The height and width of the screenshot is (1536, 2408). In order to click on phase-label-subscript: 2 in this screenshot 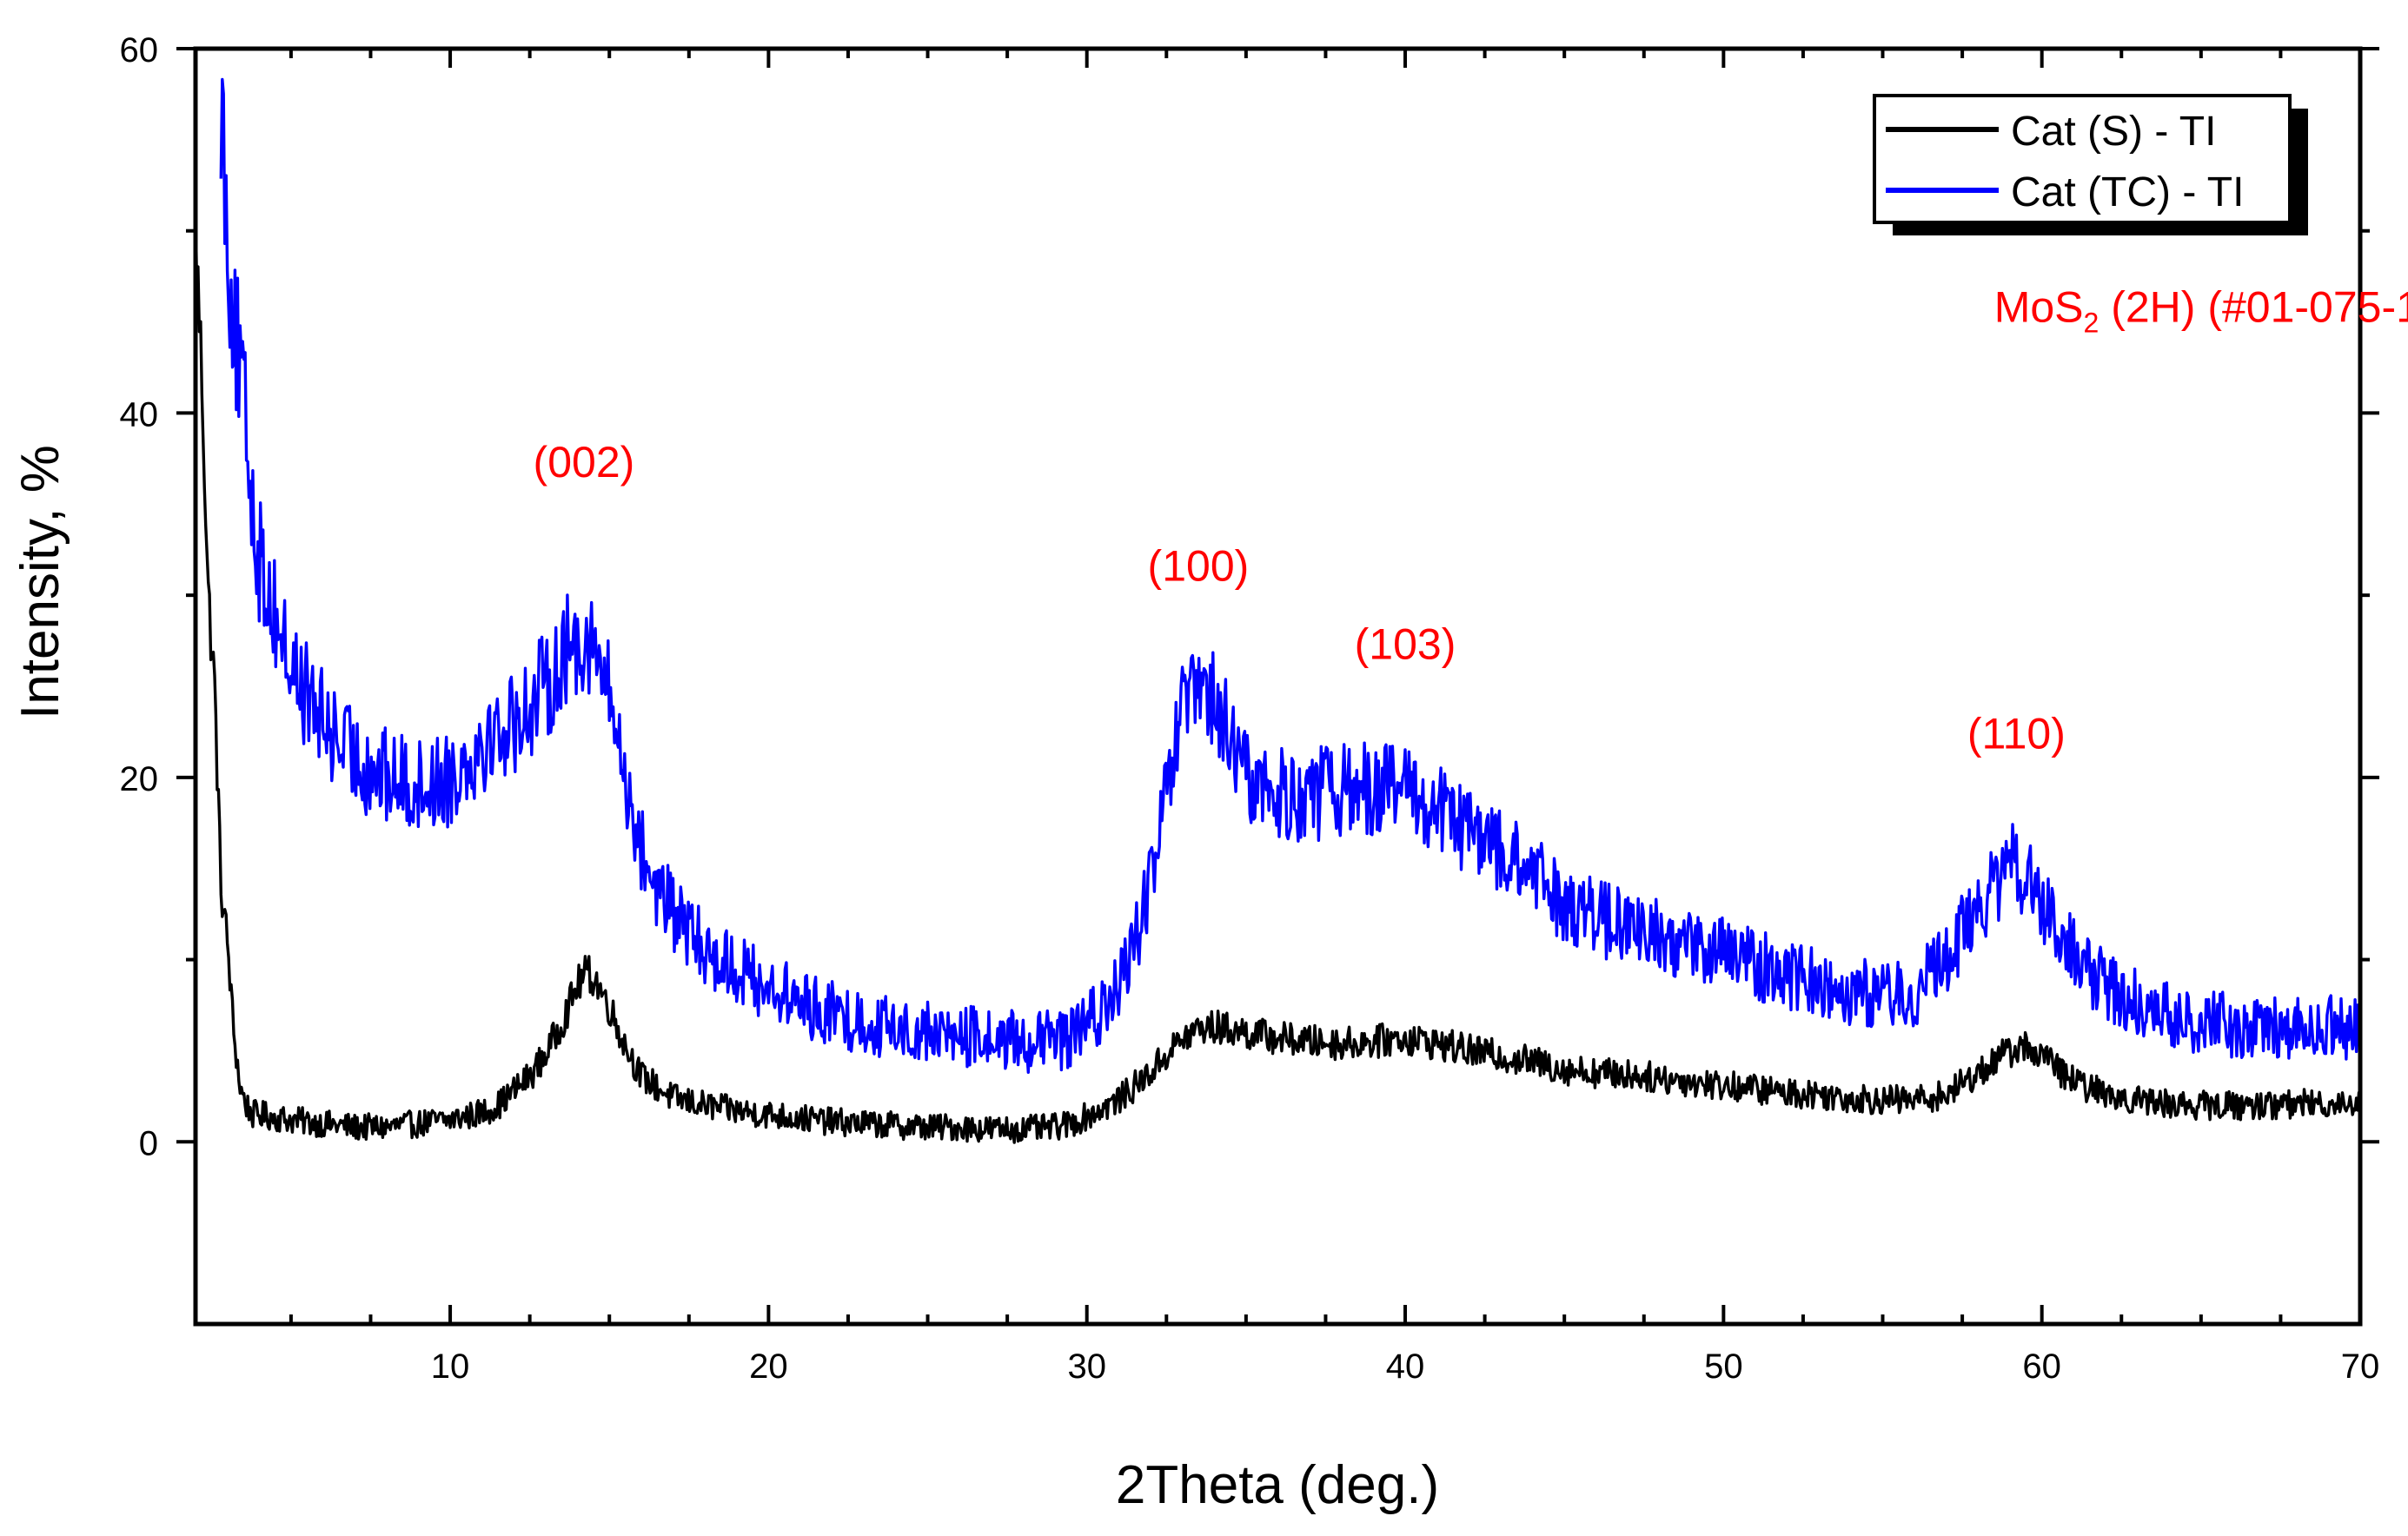, I will do `click(2092, 323)`.